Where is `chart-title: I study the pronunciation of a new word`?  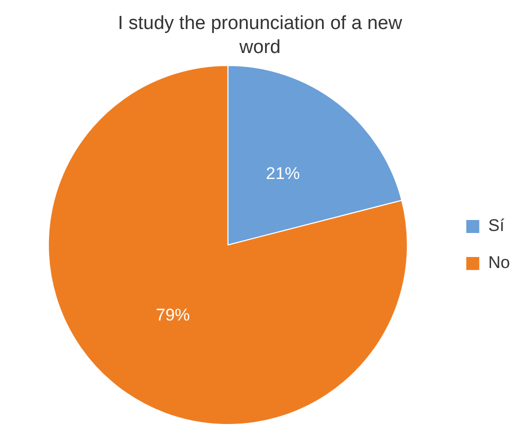
chart-title: I study the pronunciation of a new word is located at coordinates (260, 36).